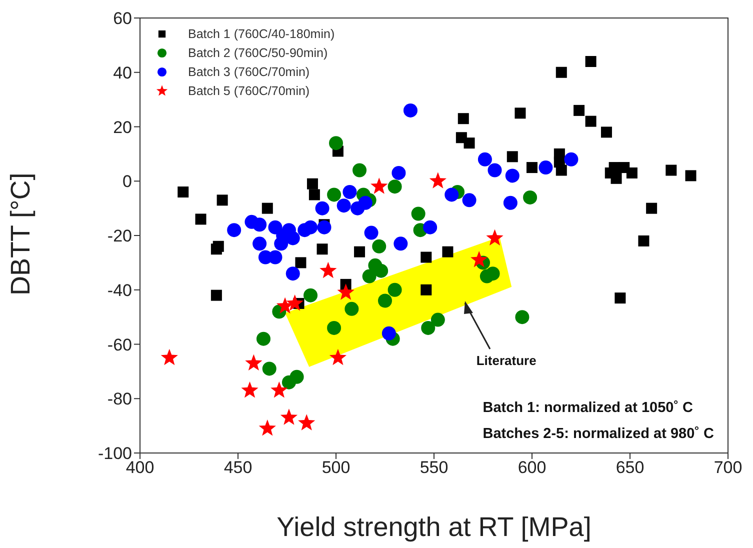  Describe the element at coordinates (119, 344) in the screenshot. I see `y-tick-label: -60` at that location.